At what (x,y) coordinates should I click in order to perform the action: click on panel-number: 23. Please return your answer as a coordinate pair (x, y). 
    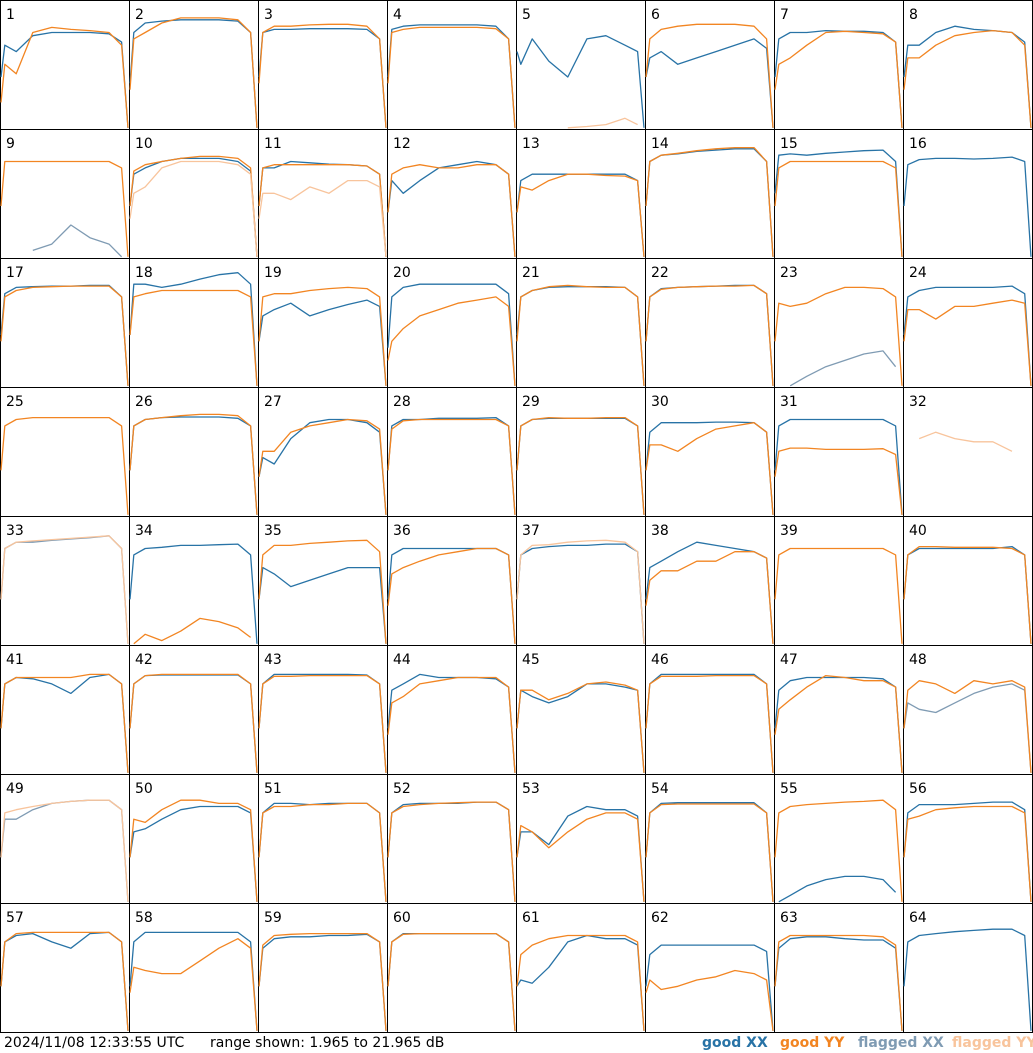
    Looking at the image, I should click on (789, 273).